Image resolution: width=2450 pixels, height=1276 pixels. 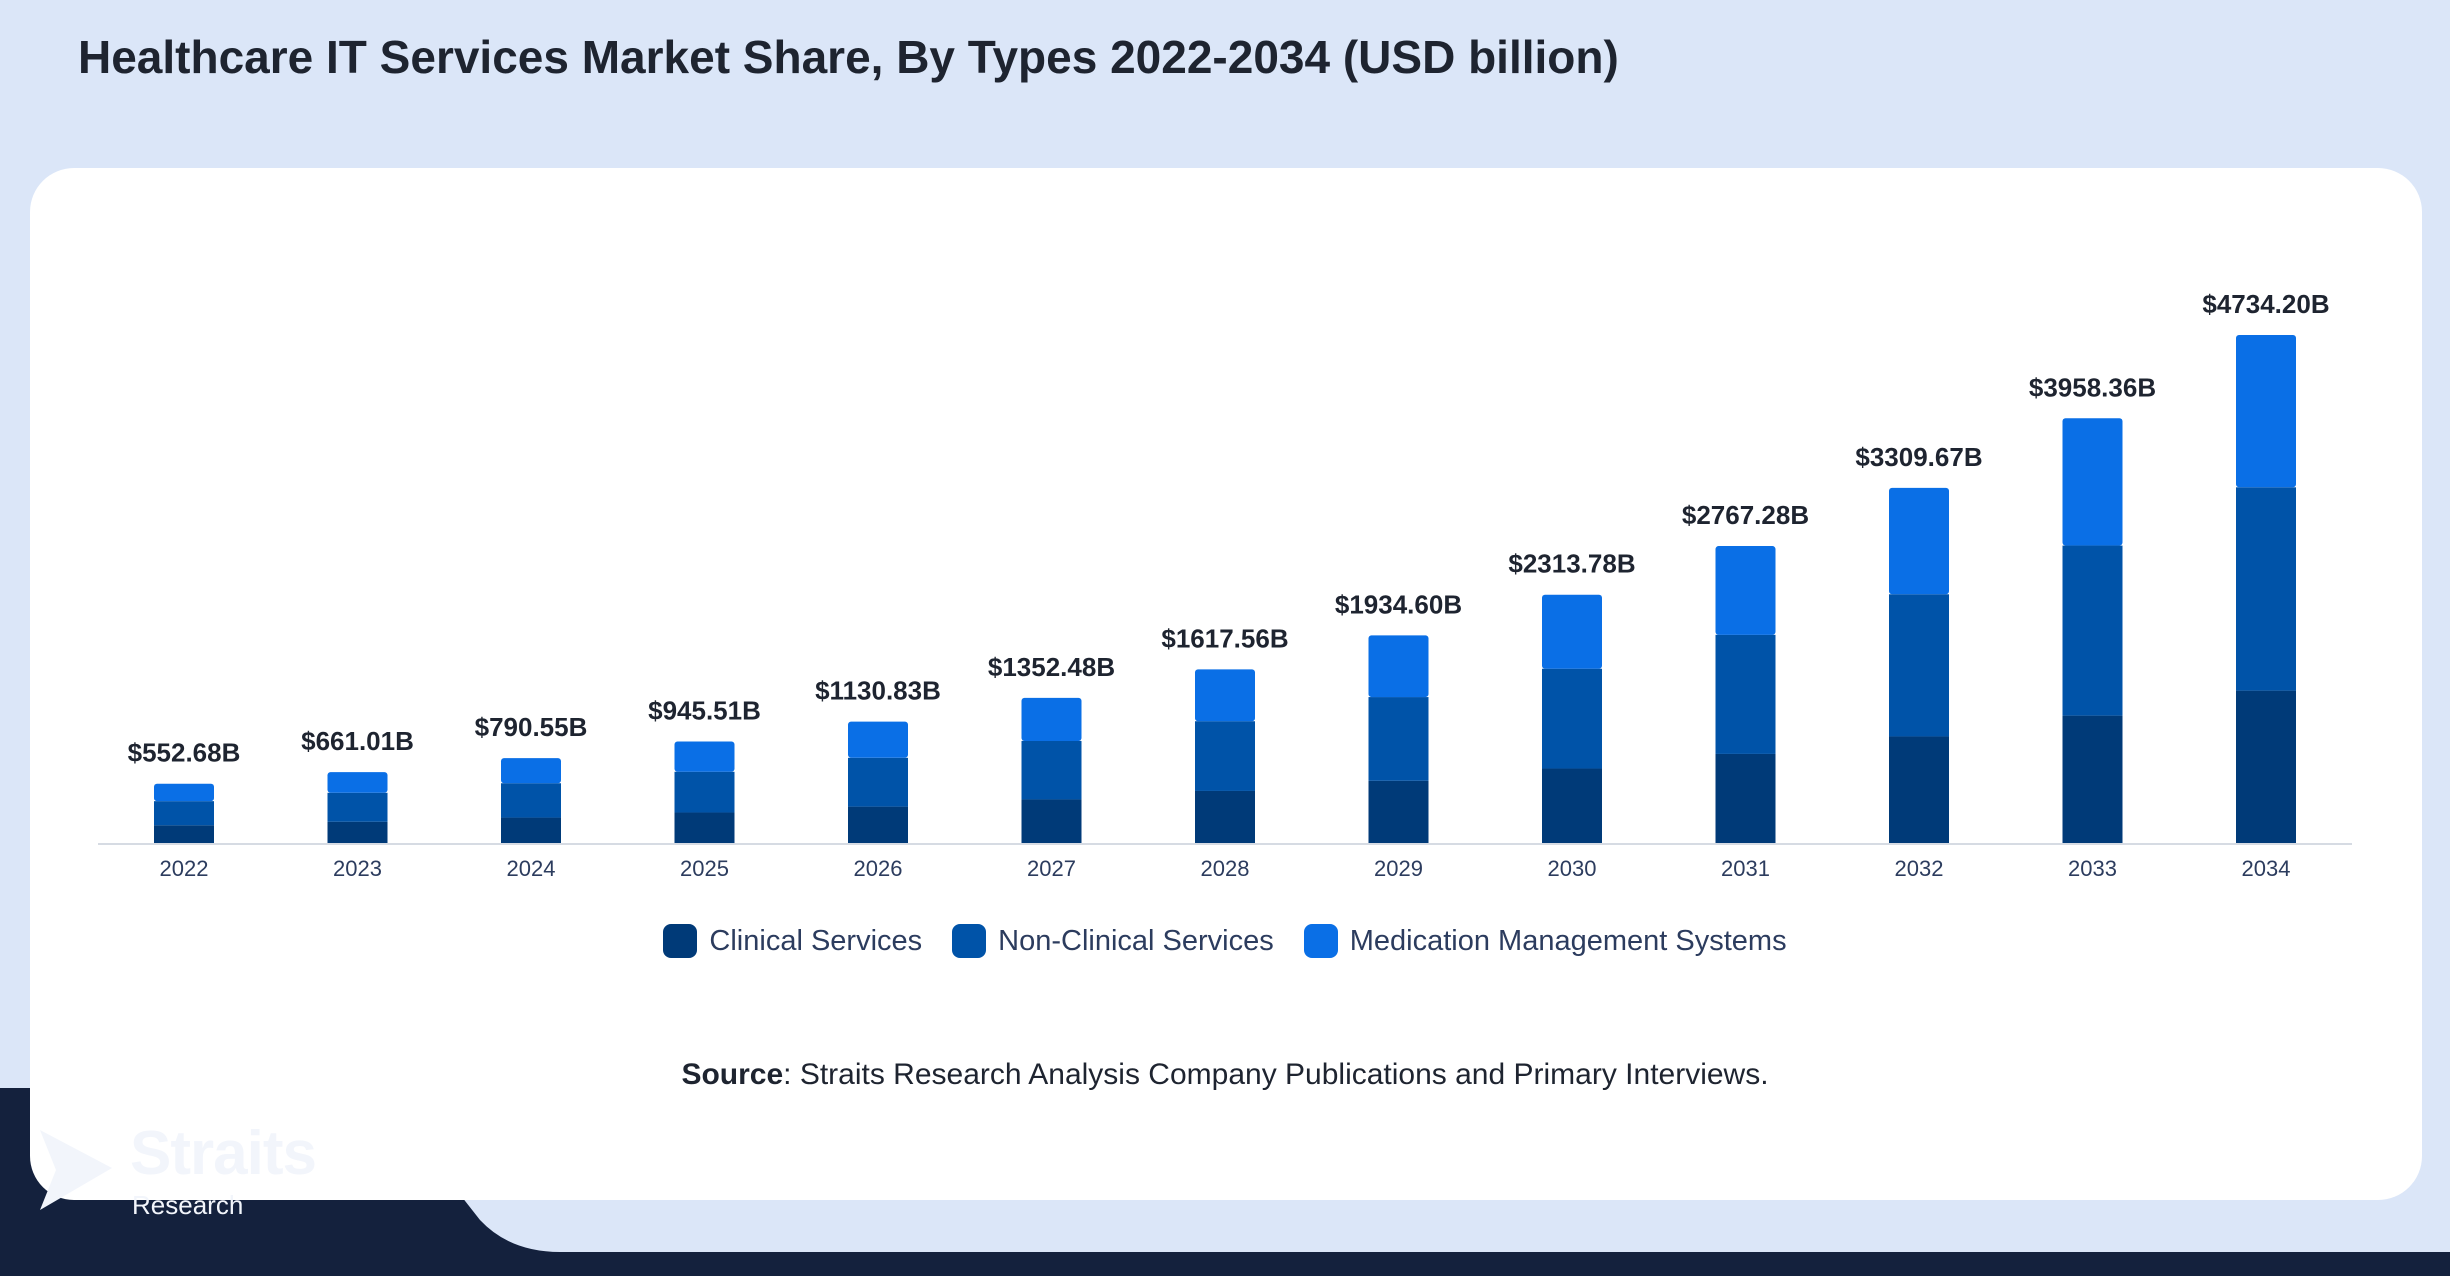 I want to click on x-tick-label-2034: 2034, so click(x=2266, y=868).